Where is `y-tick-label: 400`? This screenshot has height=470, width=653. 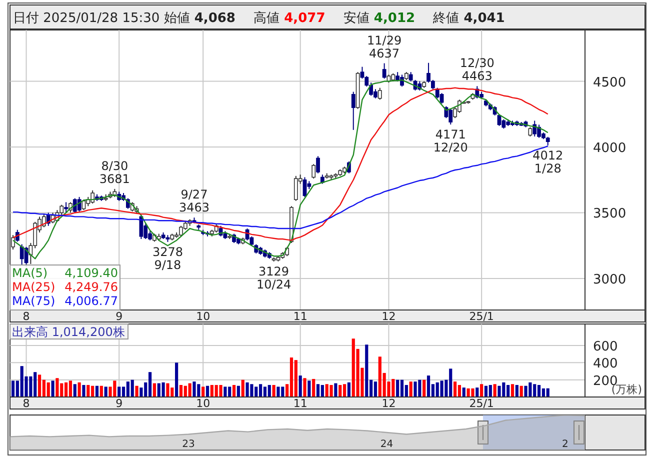 y-tick-label: 400 is located at coordinates (605, 364).